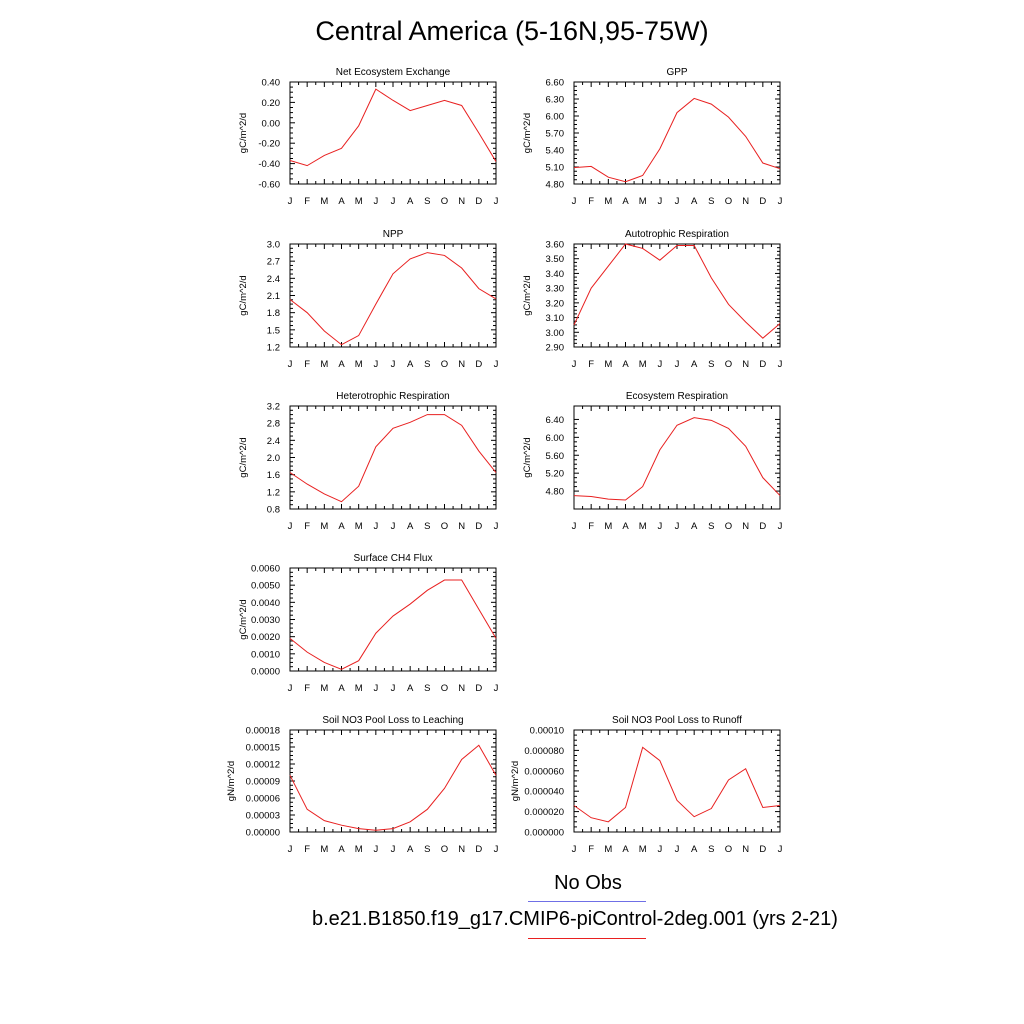 The height and width of the screenshot is (1024, 1024). Describe the element at coordinates (544, 771) in the screenshot. I see `y-tick-label: 0.000060` at that location.